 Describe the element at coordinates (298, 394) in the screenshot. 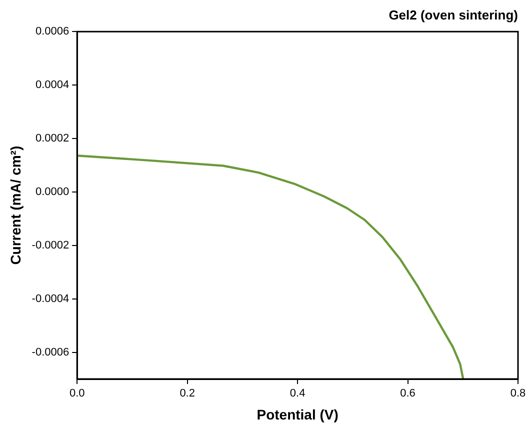

I see `x-tick-label: 0.4` at that location.